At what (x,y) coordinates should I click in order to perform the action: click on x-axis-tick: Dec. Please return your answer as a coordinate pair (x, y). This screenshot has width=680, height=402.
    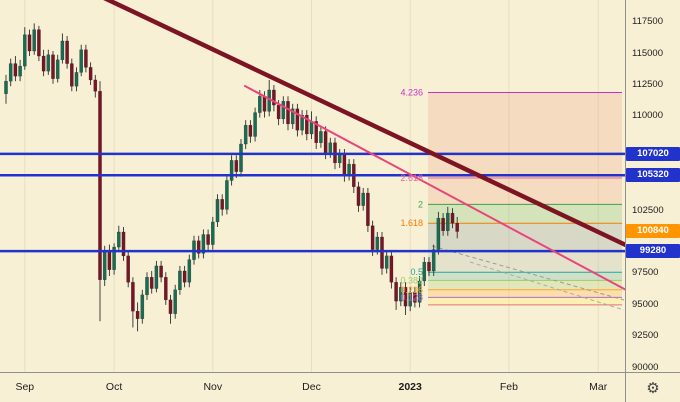
    Looking at the image, I should click on (311, 387).